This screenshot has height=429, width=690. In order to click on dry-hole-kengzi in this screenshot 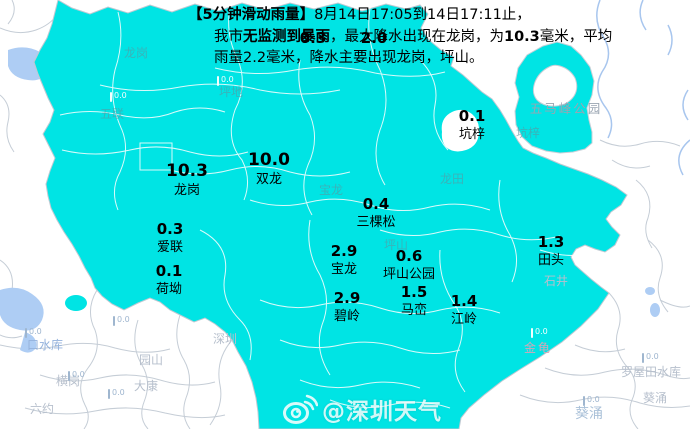, I will do `click(460, 130)`.